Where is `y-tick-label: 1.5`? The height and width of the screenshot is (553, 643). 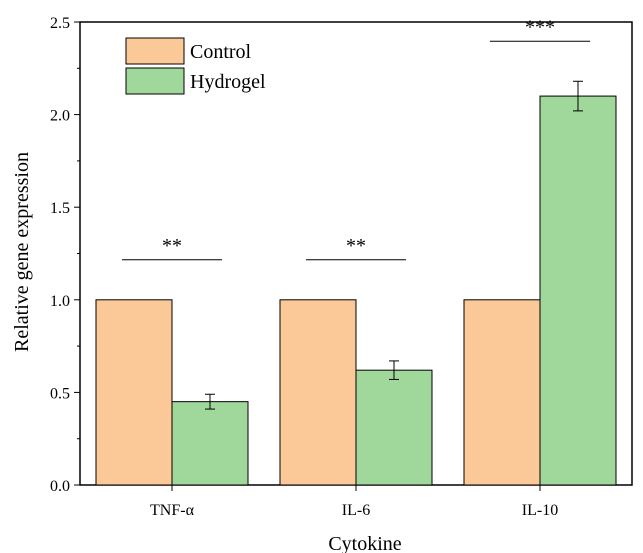 y-tick-label: 1.5 is located at coordinates (60, 208).